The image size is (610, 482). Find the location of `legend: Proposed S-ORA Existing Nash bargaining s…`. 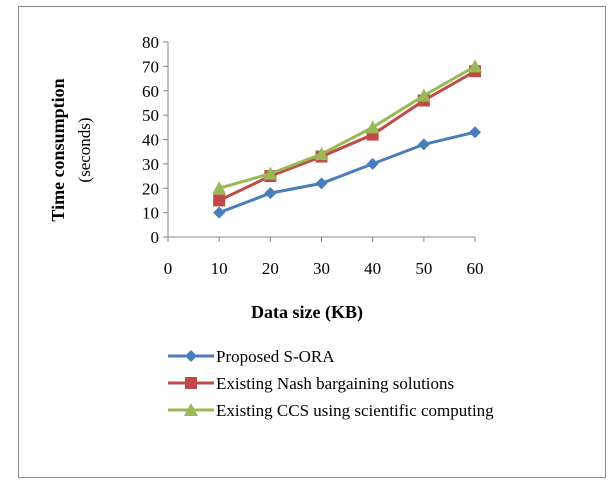

legend: Proposed S-ORA Existing Nash bargaining s… is located at coordinates (331, 383).